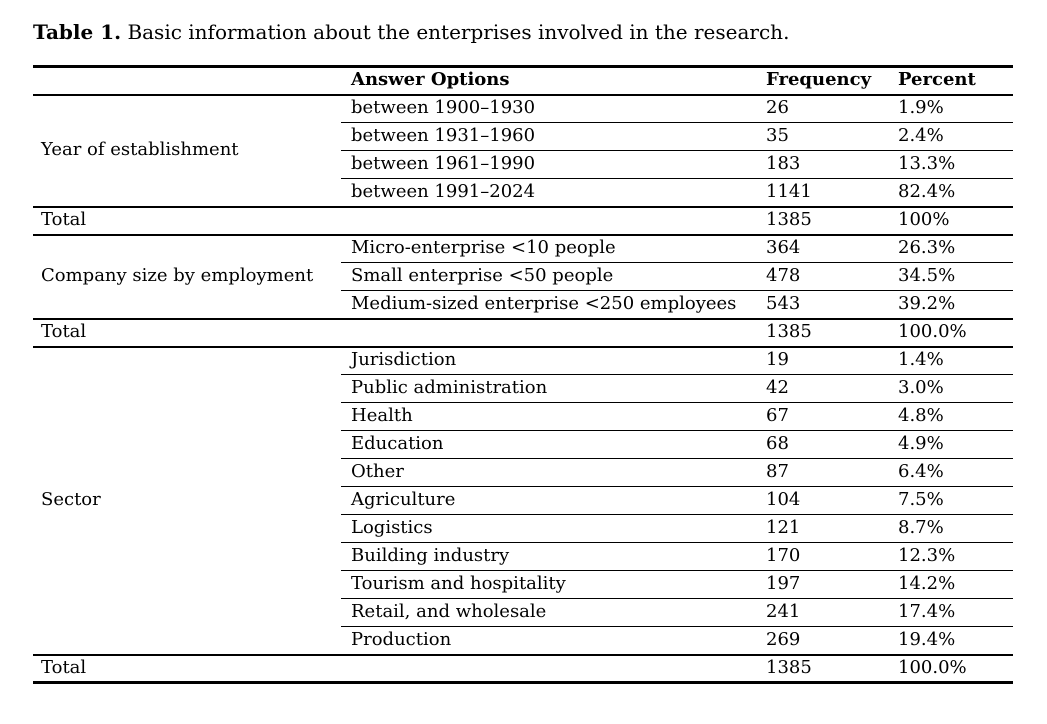 This screenshot has width=1047, height=724. Describe the element at coordinates (187, 81) in the screenshot. I see `corner-header-empty` at that location.